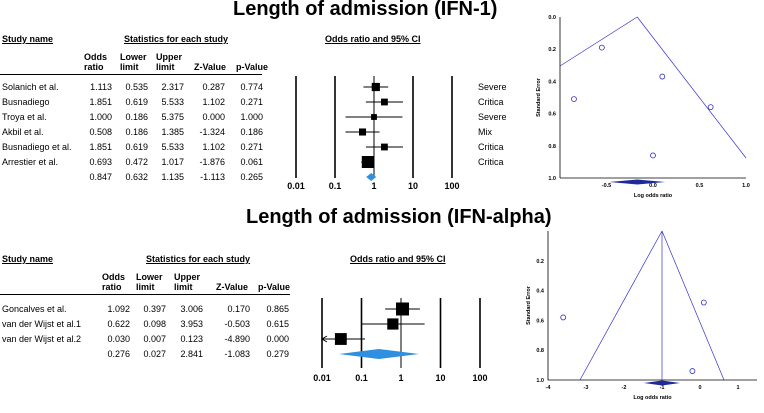 This screenshot has height=413, width=764. Describe the element at coordinates (118, 354) in the screenshot. I see `pooled-or-cell: 0.276` at that location.